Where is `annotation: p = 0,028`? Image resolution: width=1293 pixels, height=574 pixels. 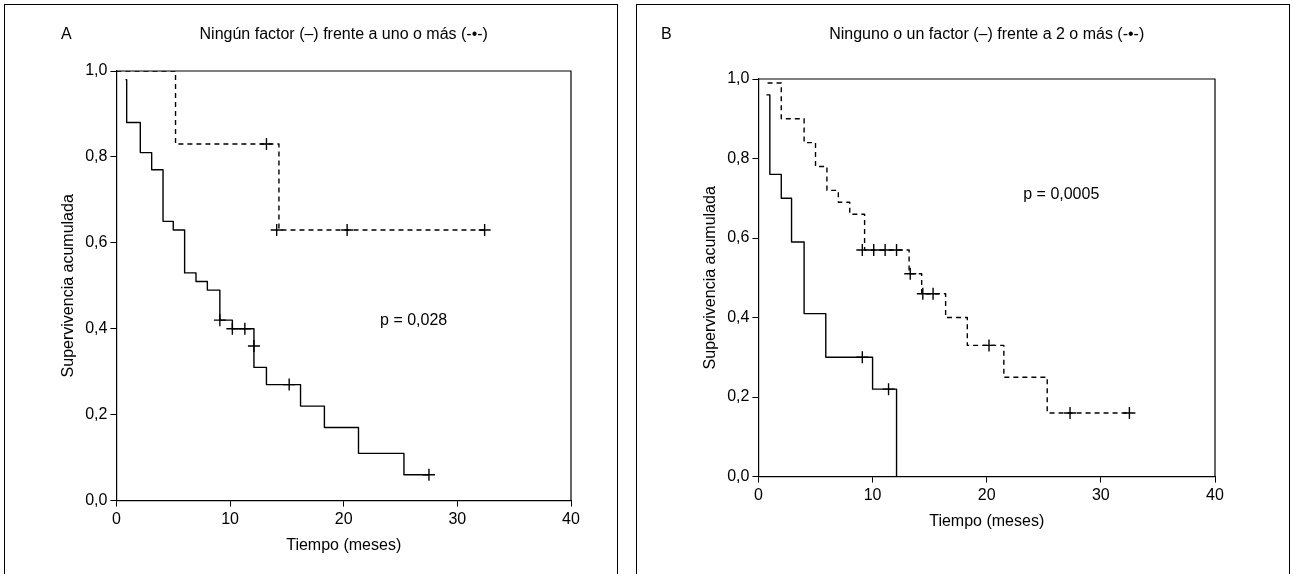 annotation: p = 0,028 is located at coordinates (414, 319).